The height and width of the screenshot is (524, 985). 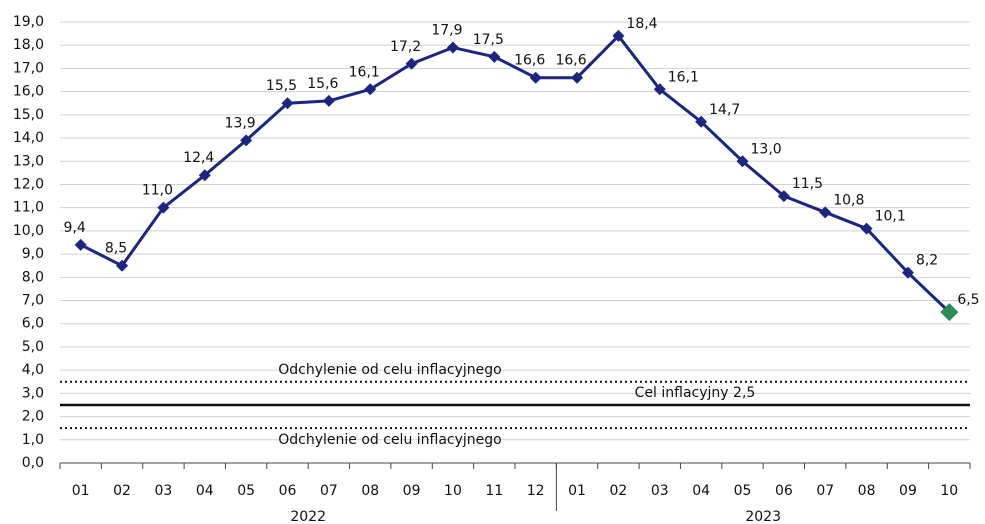 What do you see at coordinates (968, 300) in the screenshot?
I see `data-label: 6,5` at bounding box center [968, 300].